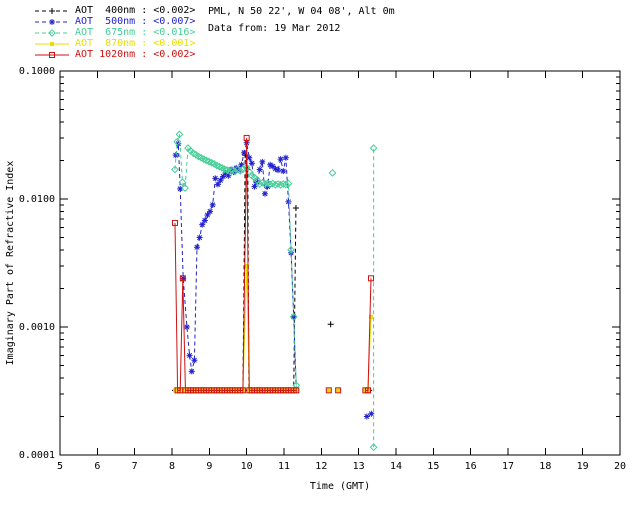 This screenshot has height=512, width=640. Describe the element at coordinates (274, 28) in the screenshot. I see `data-date-text: Data from: 19 Mar 2012` at that location.